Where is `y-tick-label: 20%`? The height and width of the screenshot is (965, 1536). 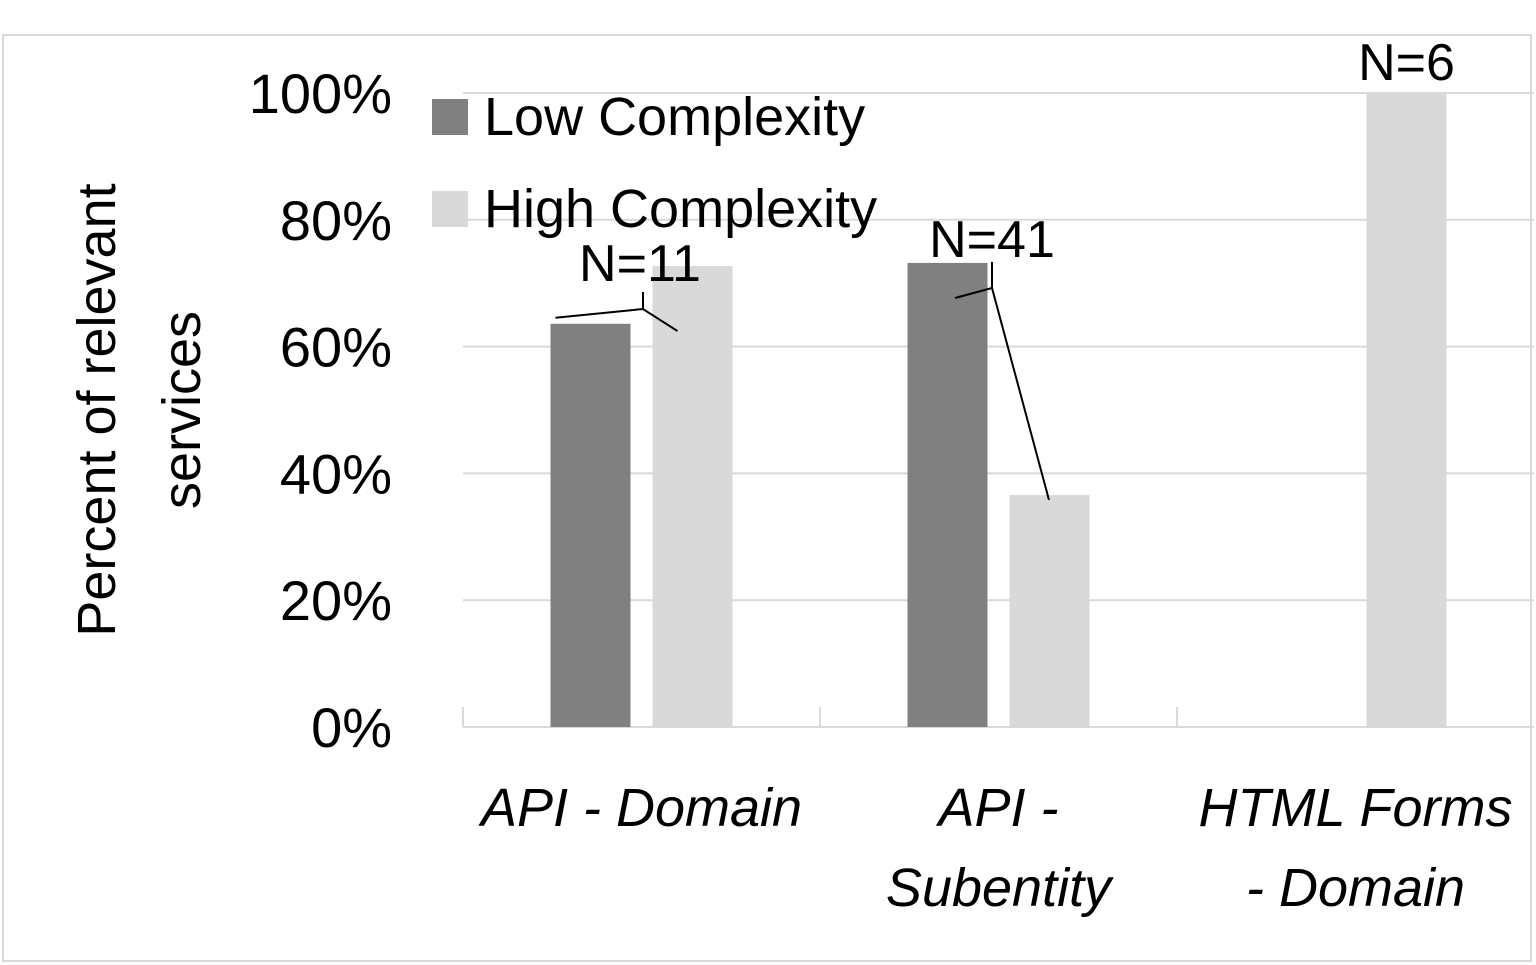 y-tick-label: 20% is located at coordinates (336, 600).